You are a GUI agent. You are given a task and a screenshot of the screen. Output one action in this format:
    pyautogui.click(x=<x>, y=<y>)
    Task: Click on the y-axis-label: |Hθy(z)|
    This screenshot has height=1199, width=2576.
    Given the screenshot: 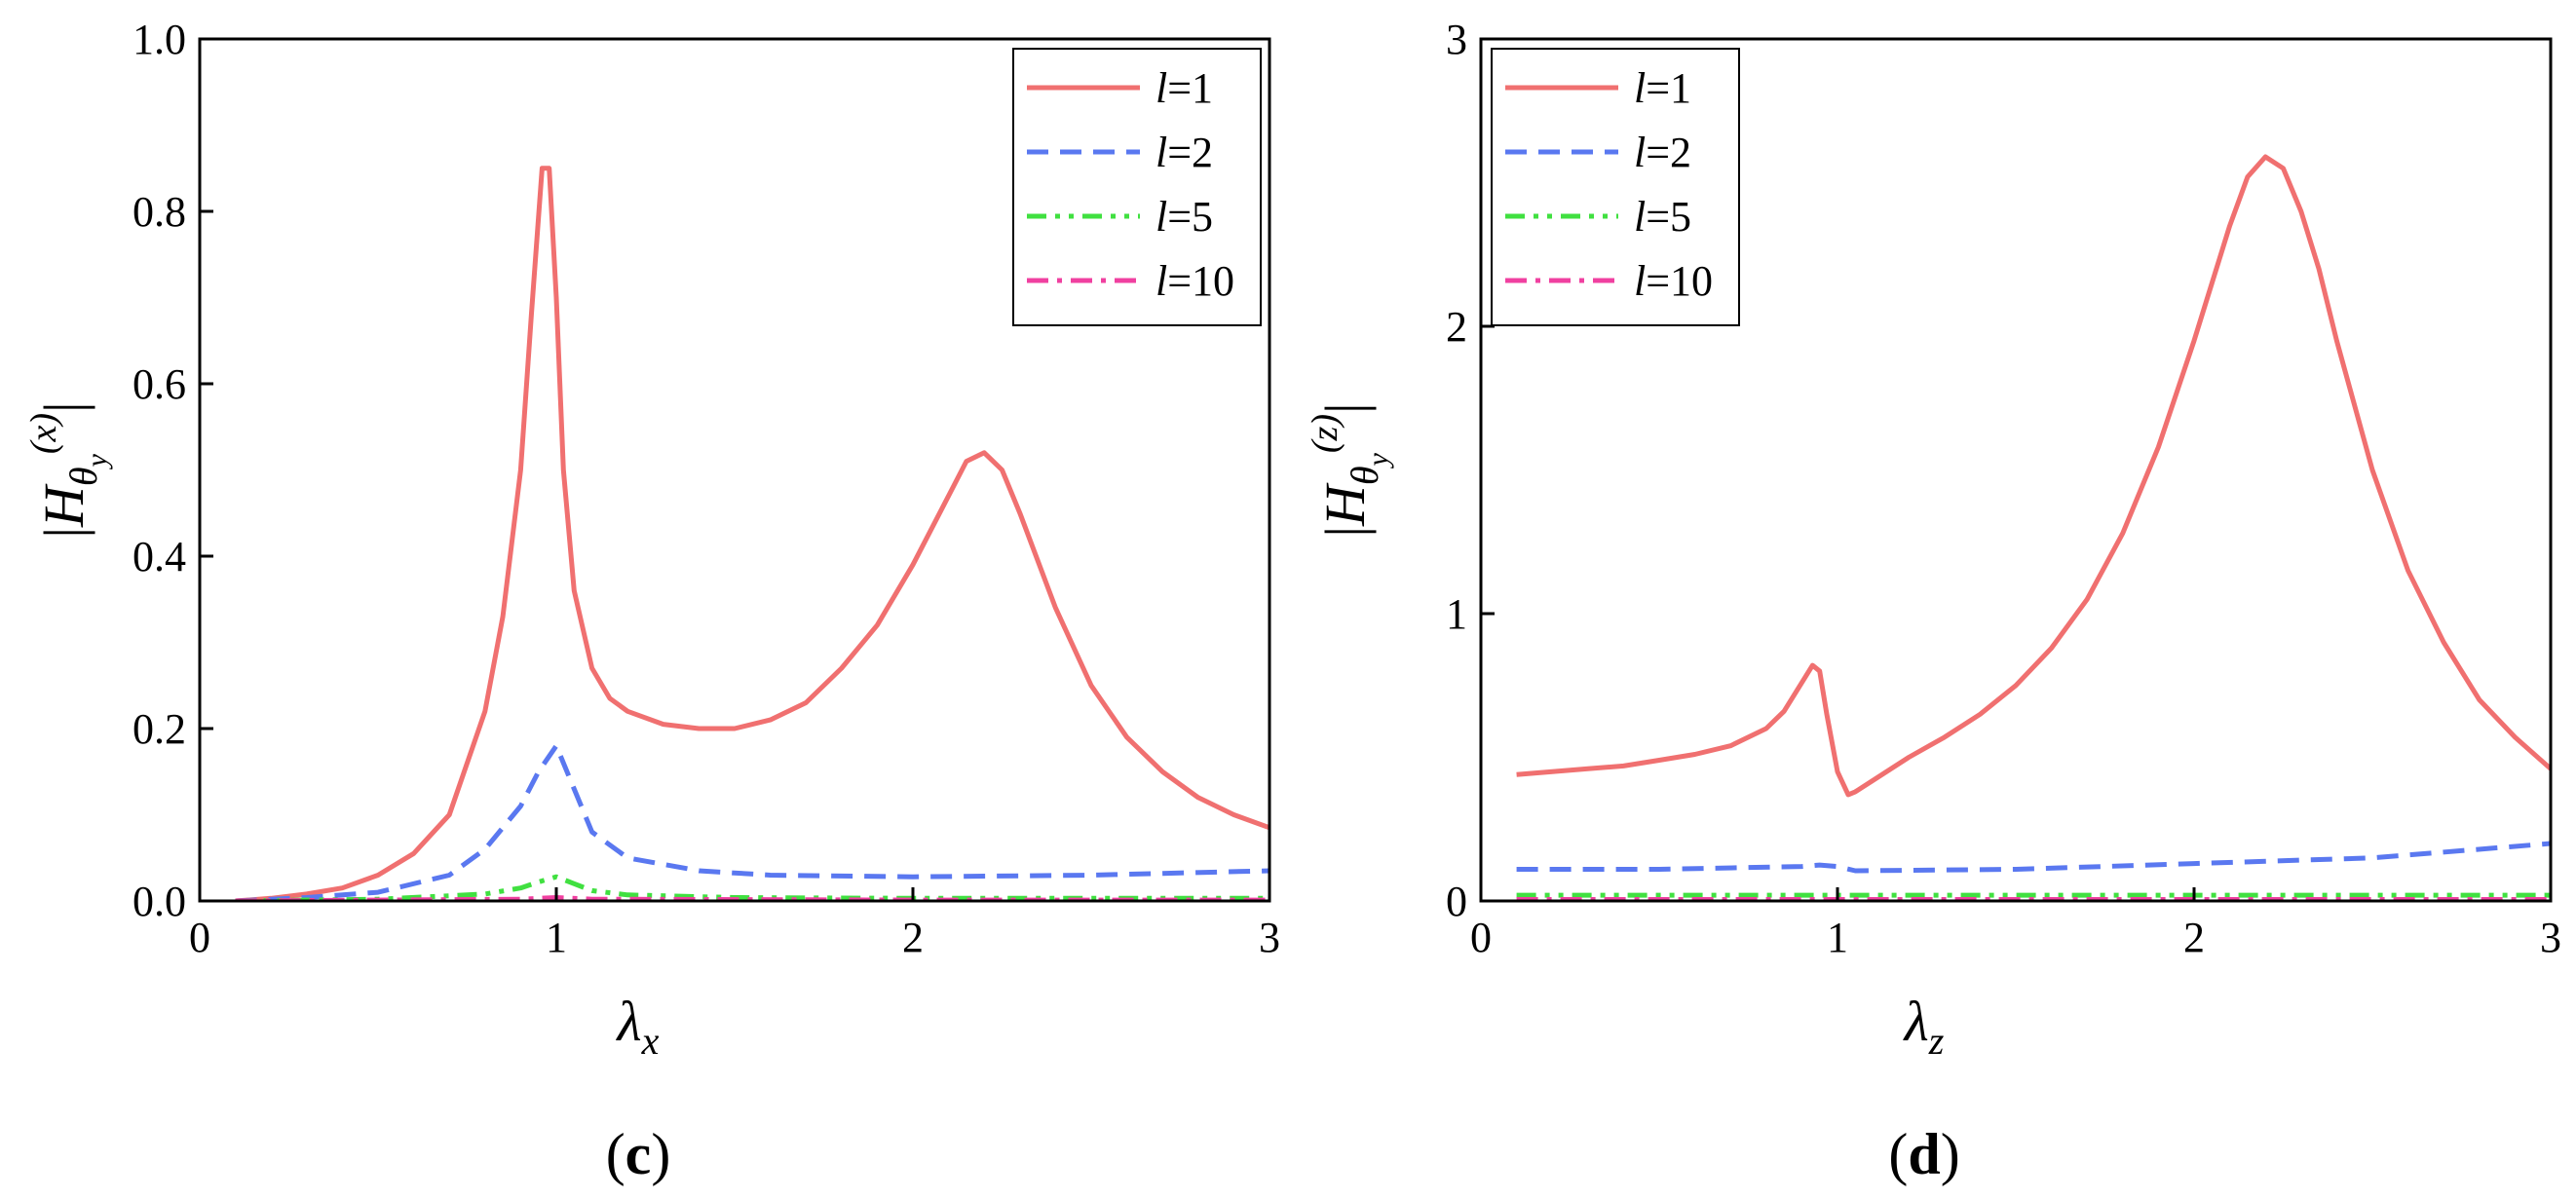 What is the action you would take?
    pyautogui.click(x=1349, y=469)
    